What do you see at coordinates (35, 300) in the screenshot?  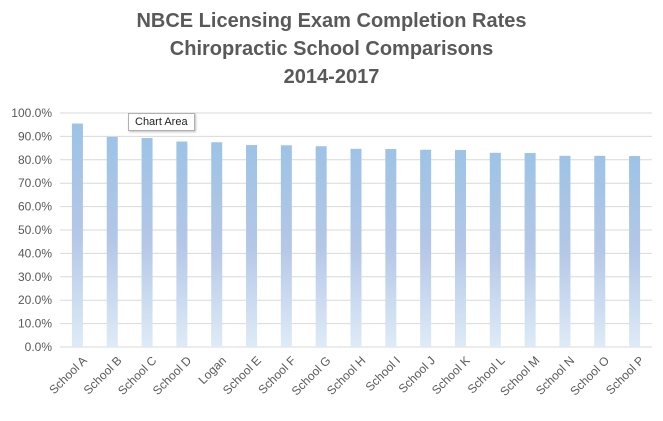 I see `y-tick-label: 20.0%` at bounding box center [35, 300].